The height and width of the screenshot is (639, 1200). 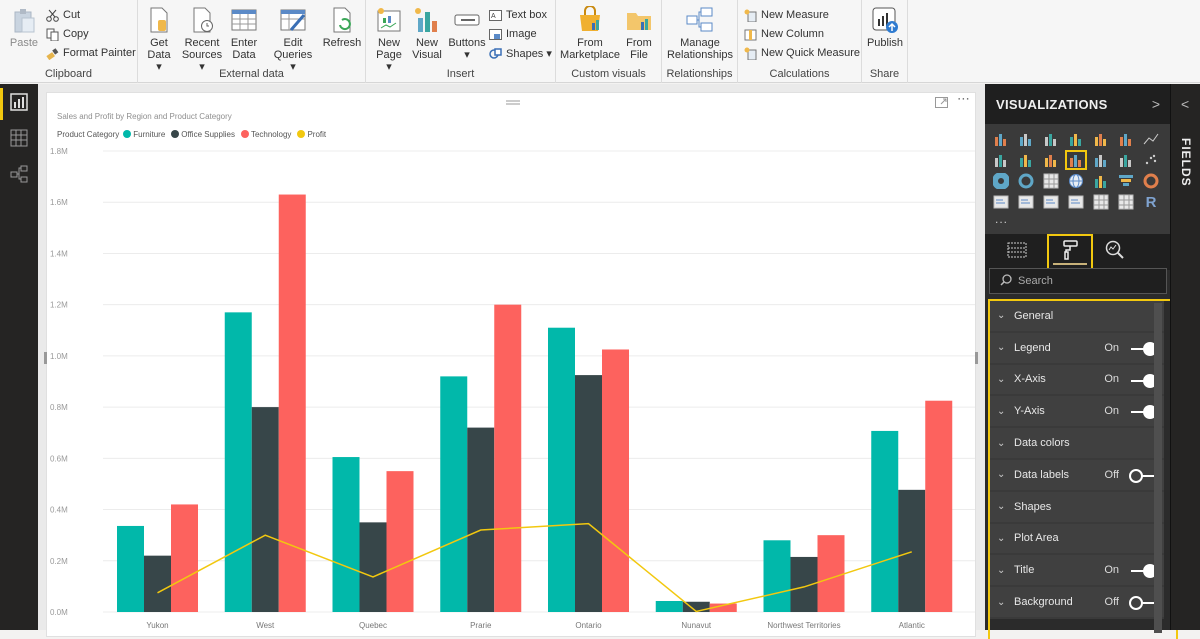 I want to click on viz-type-clustered-bar-icon, so click(x=1051, y=139).